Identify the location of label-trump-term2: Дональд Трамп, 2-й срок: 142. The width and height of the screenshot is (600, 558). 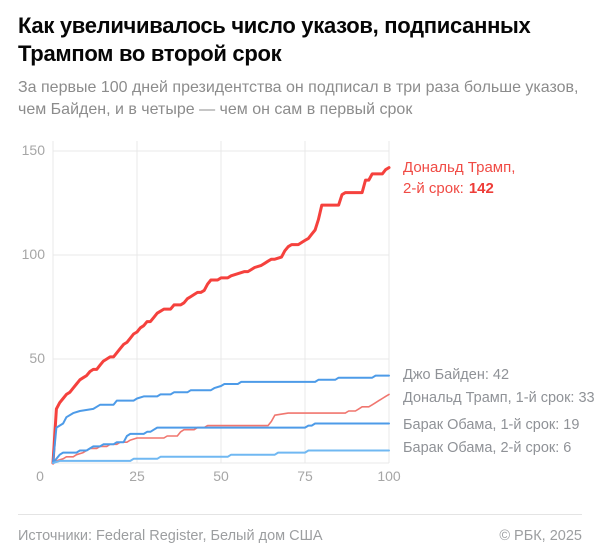
(459, 178).